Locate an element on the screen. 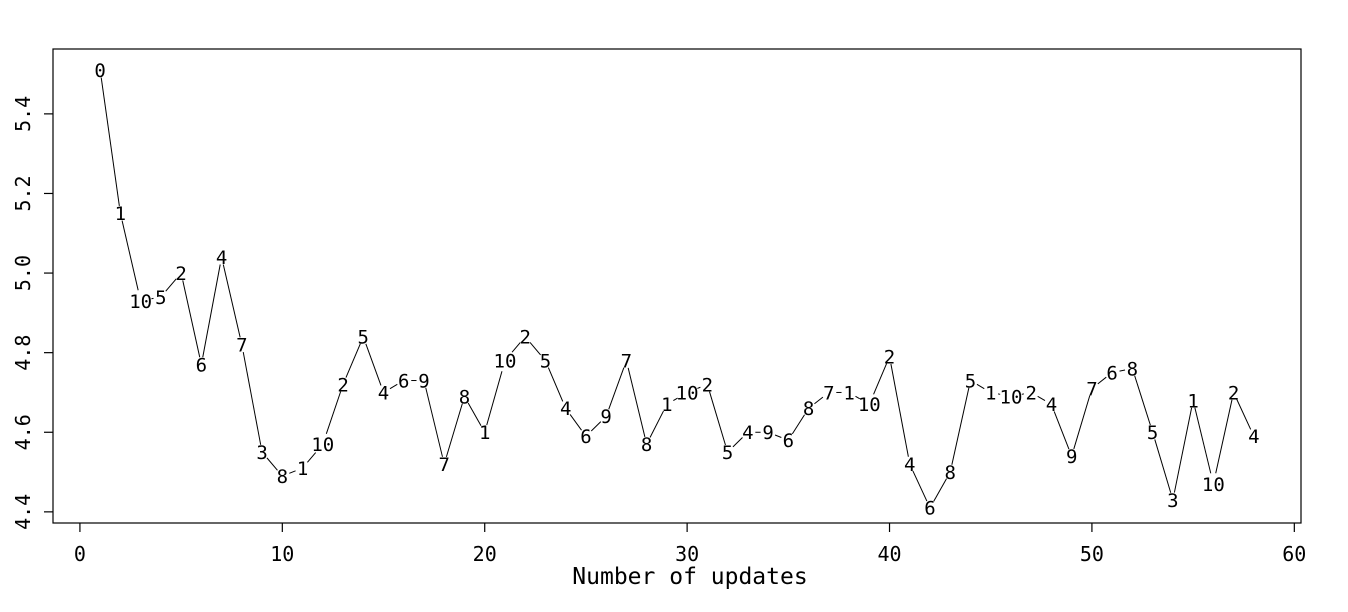 Image resolution: width=1348 pixels, height=612 pixels. x-tick-label: 10 is located at coordinates (282, 554).